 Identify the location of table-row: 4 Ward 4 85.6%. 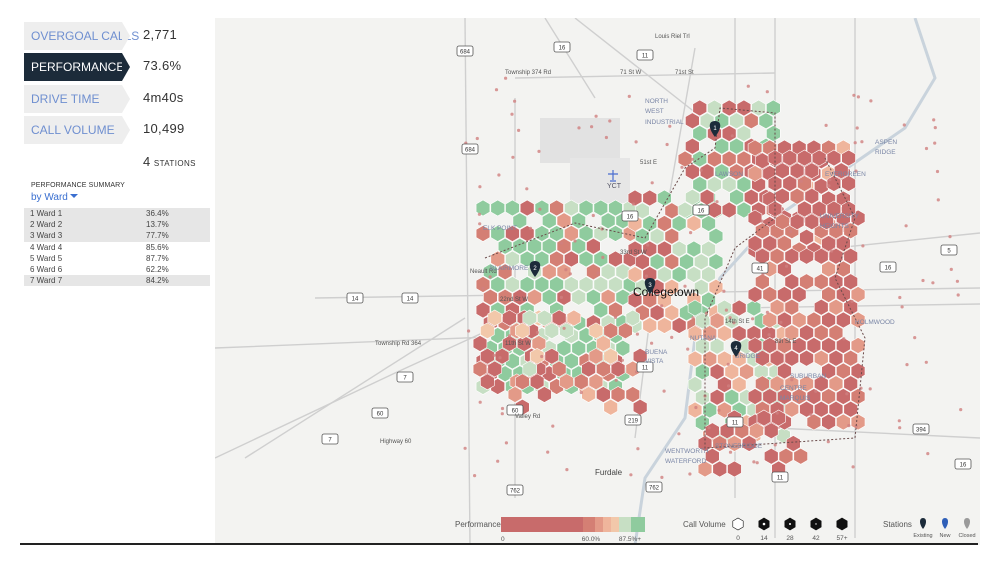
(117, 247).